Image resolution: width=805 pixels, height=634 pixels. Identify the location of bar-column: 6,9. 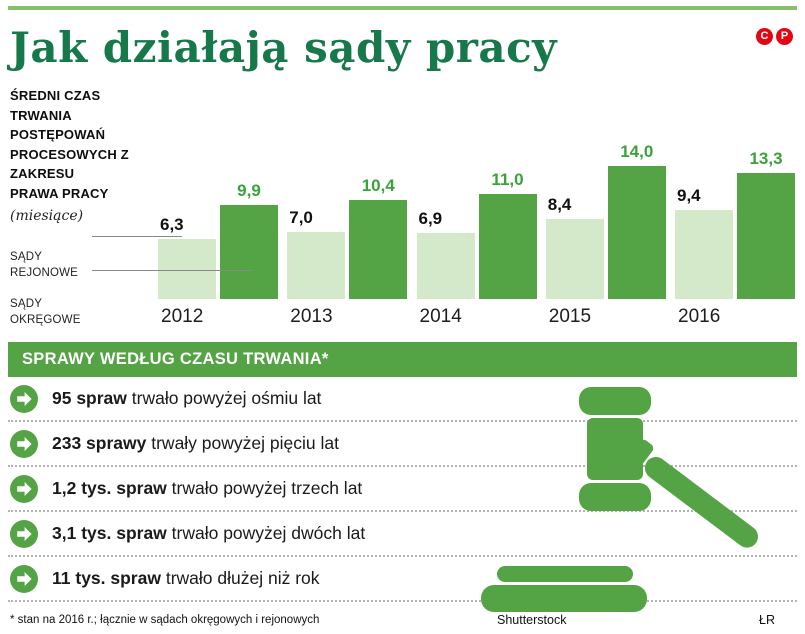
(445, 254).